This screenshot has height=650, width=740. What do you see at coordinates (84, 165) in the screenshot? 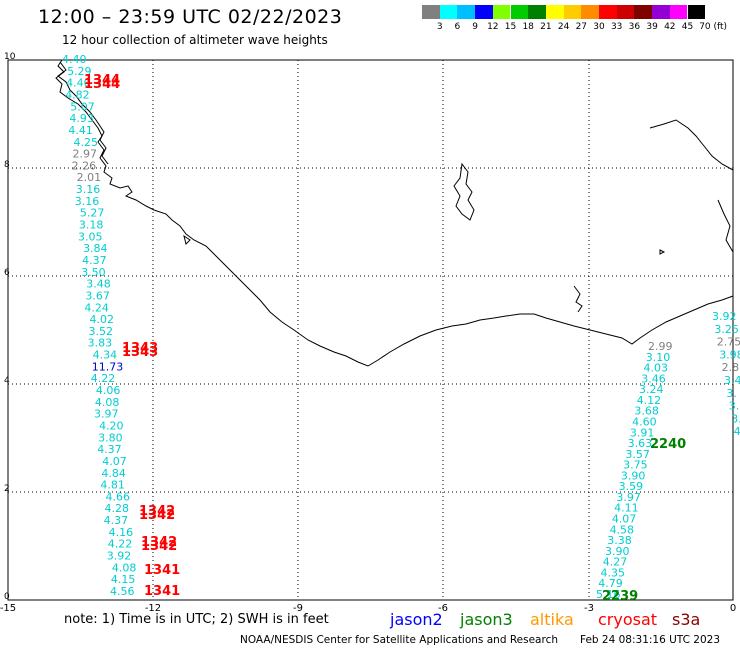
I see `wave-height-value: 2.26` at bounding box center [84, 165].